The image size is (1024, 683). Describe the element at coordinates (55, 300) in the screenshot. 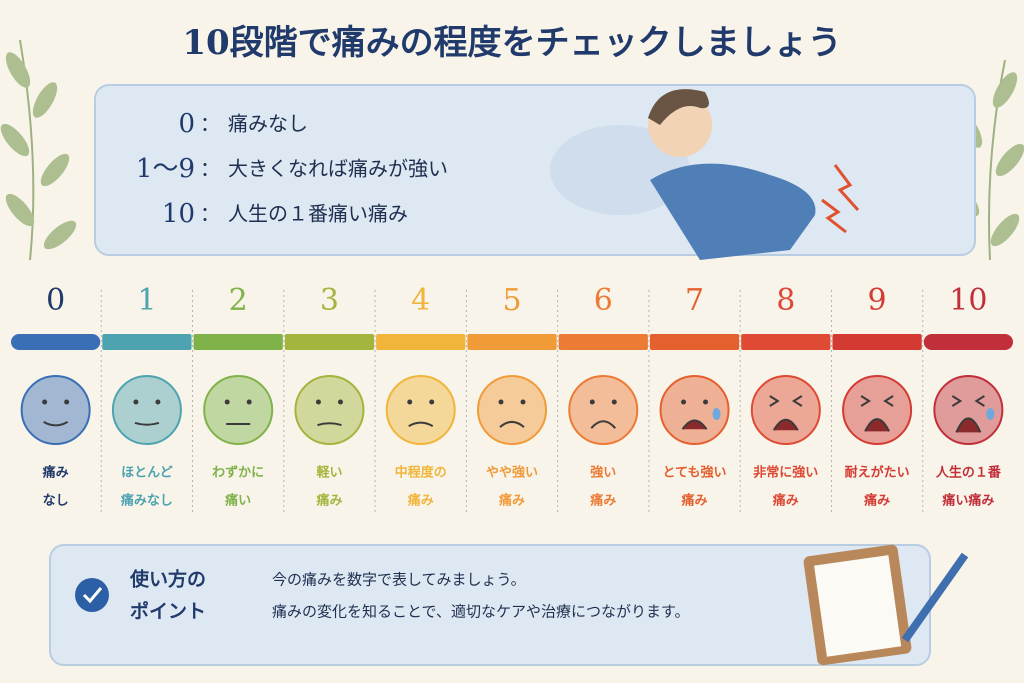

I see `level-number: 0` at that location.